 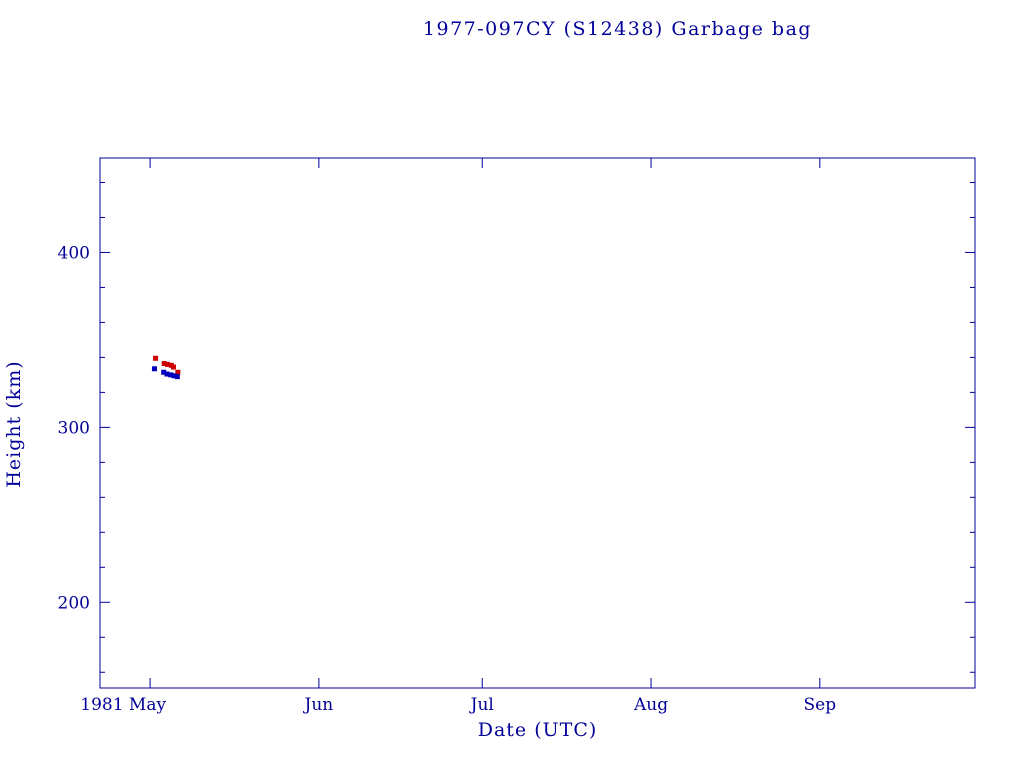 I want to click on x-tick-label: Aug, so click(x=650, y=705).